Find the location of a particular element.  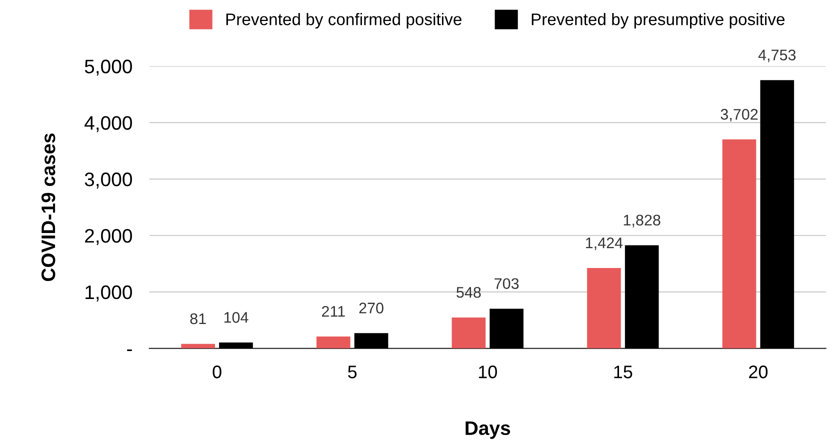

x-tick-label: 15 is located at coordinates (623, 372).